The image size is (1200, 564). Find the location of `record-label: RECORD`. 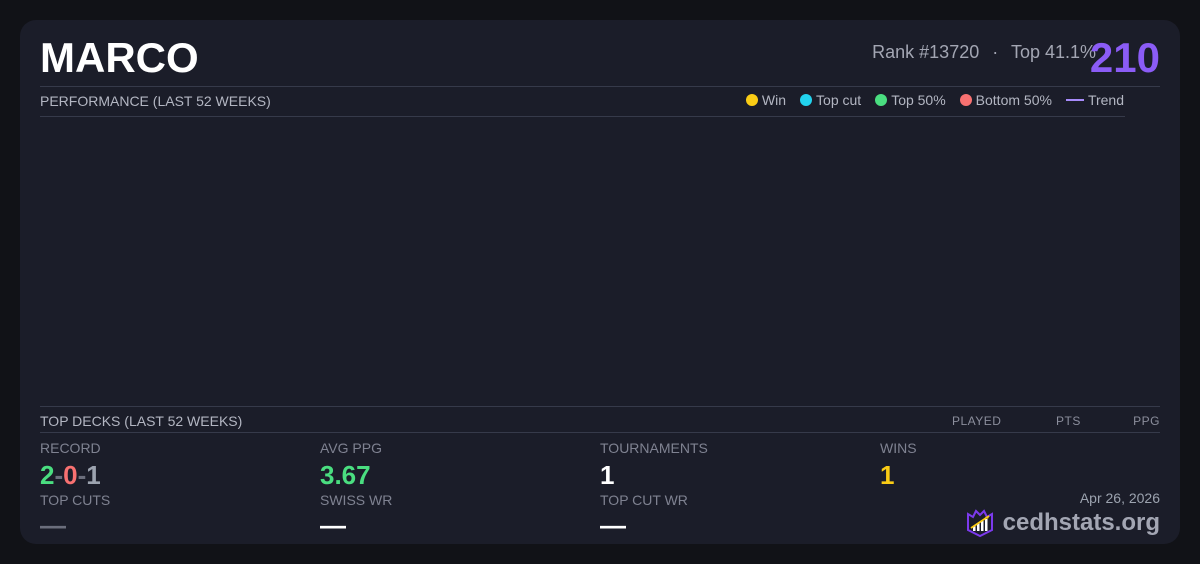

record-label: RECORD is located at coordinates (70, 448).